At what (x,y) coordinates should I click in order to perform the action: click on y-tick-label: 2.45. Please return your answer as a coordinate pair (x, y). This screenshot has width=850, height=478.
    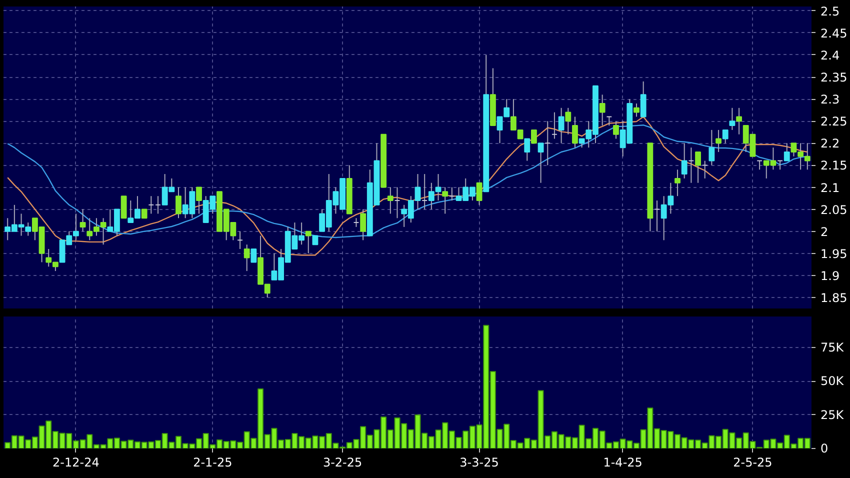
    Looking at the image, I should click on (834, 33).